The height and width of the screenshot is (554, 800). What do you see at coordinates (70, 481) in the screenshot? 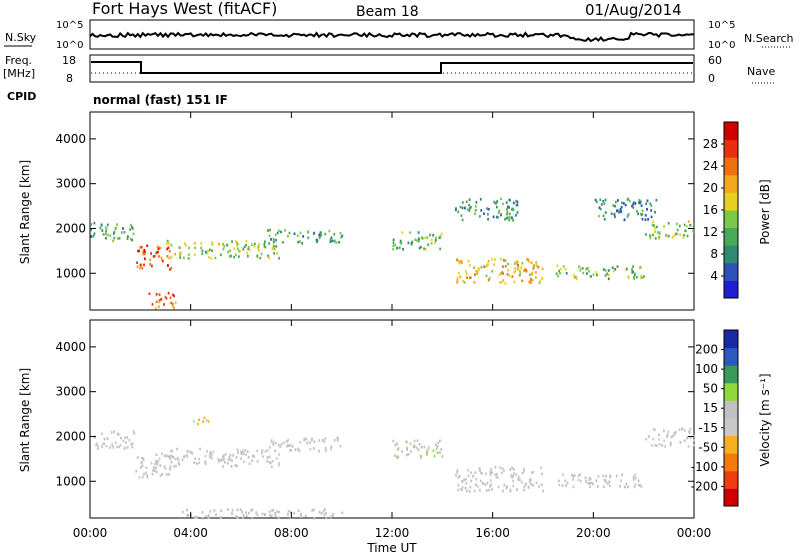
I see `y-tick-label: 1000` at bounding box center [70, 481].